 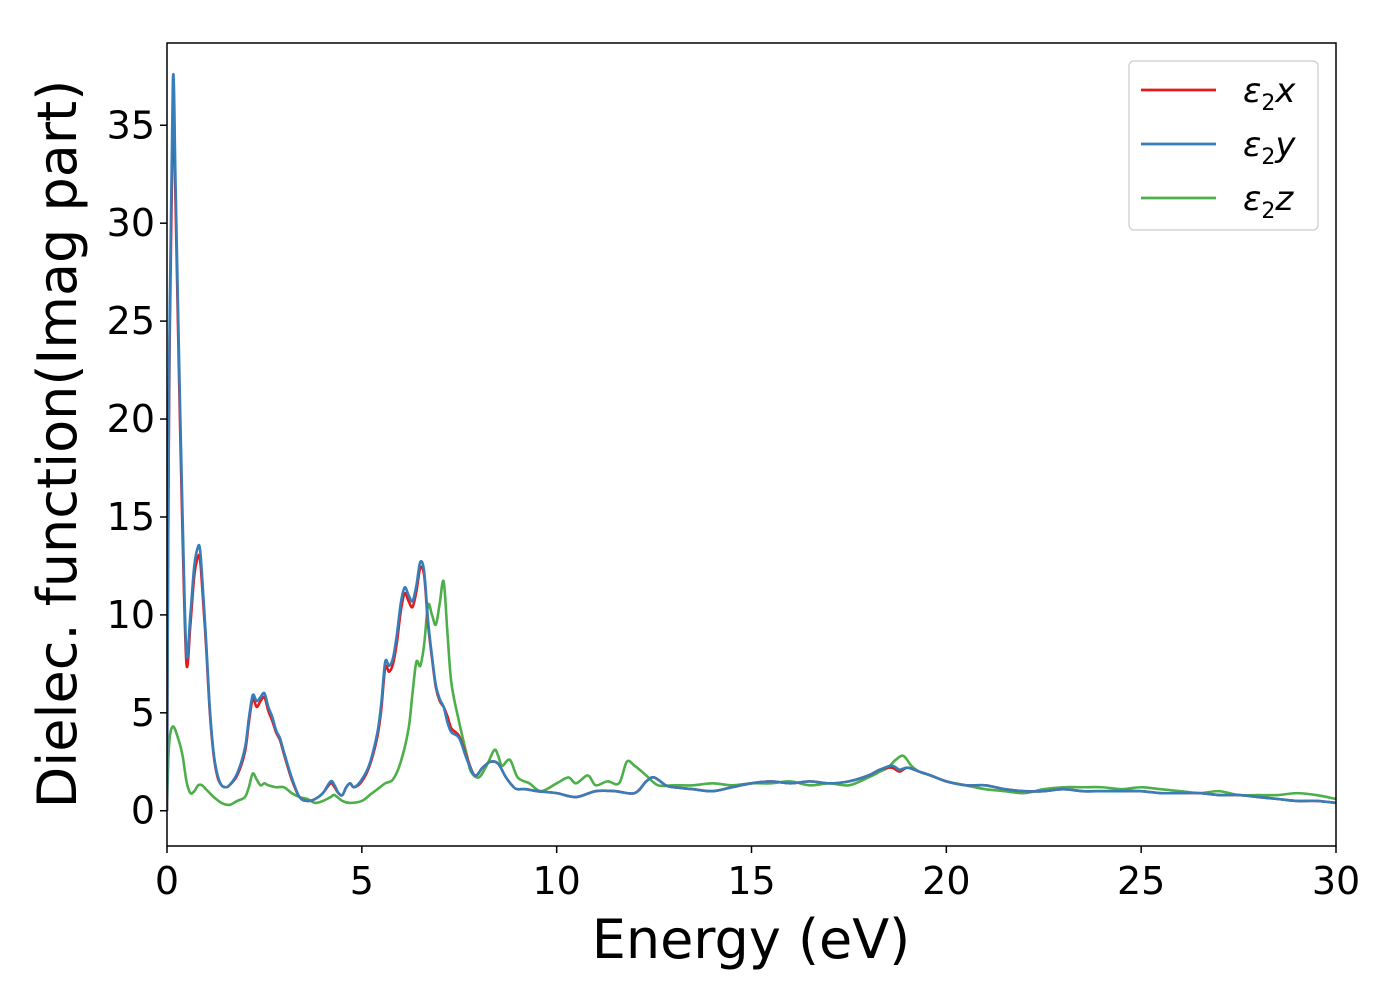 I want to click on legend-box, so click(x=1223, y=145).